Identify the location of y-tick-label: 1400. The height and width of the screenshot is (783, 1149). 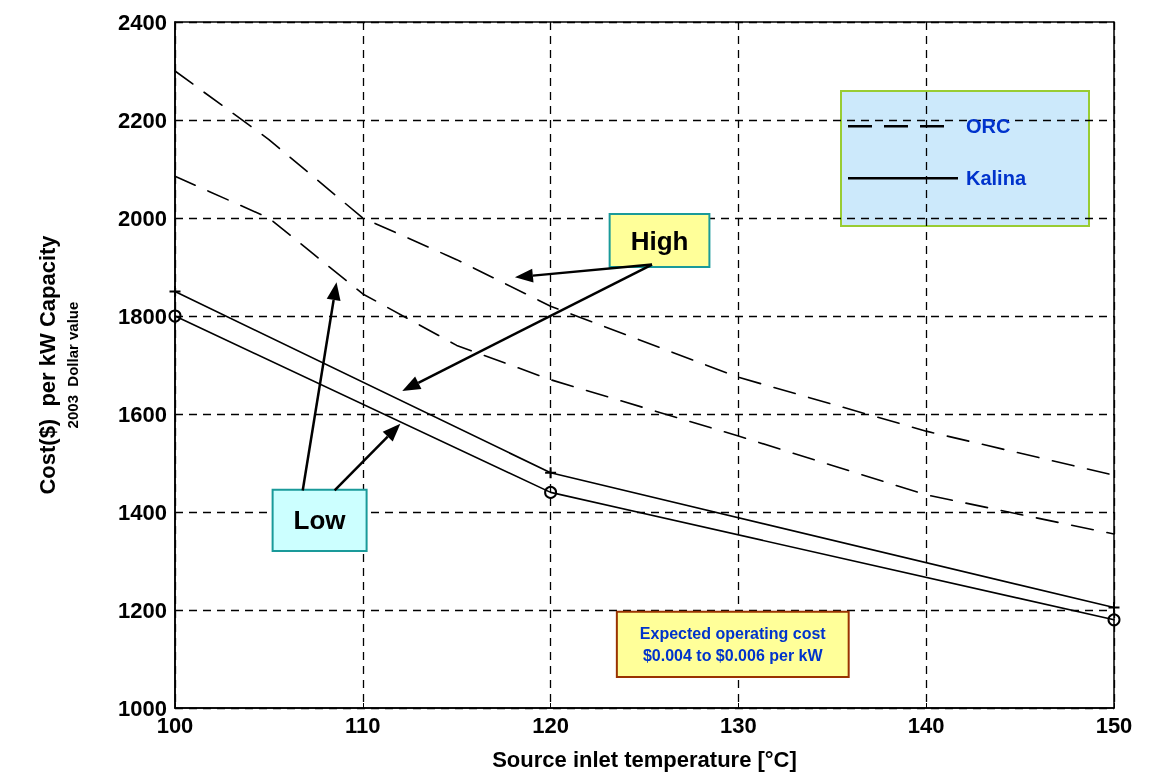
(142, 512).